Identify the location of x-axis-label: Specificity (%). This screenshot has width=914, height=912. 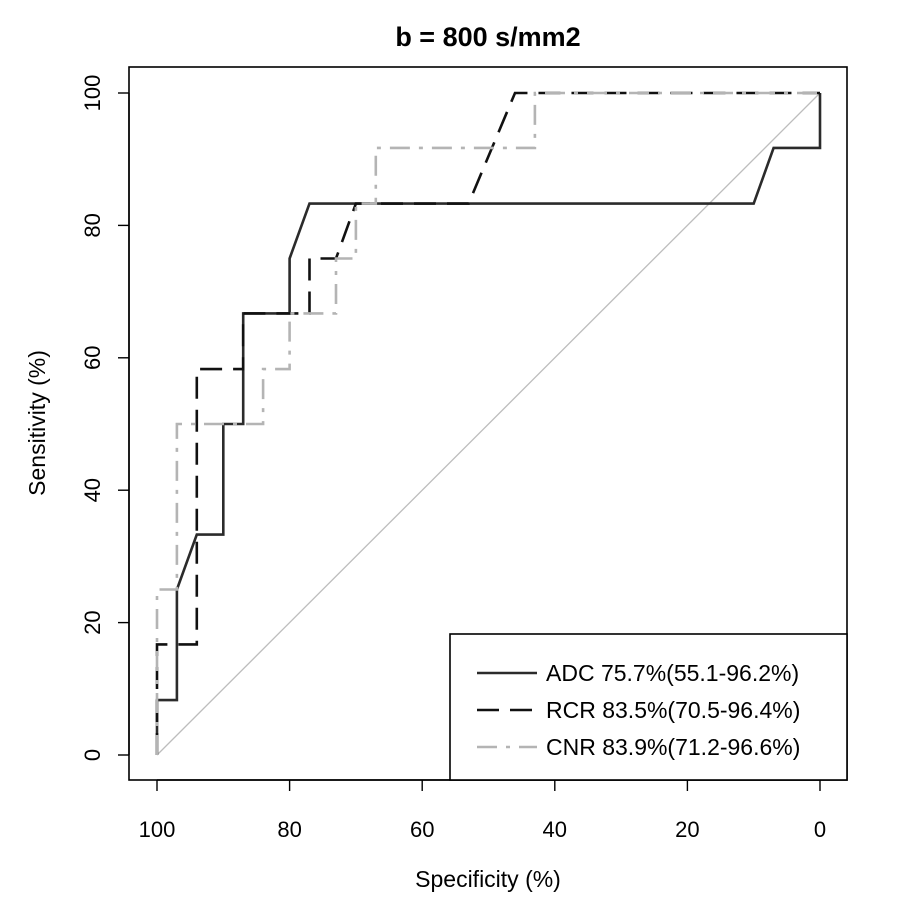
(488, 879).